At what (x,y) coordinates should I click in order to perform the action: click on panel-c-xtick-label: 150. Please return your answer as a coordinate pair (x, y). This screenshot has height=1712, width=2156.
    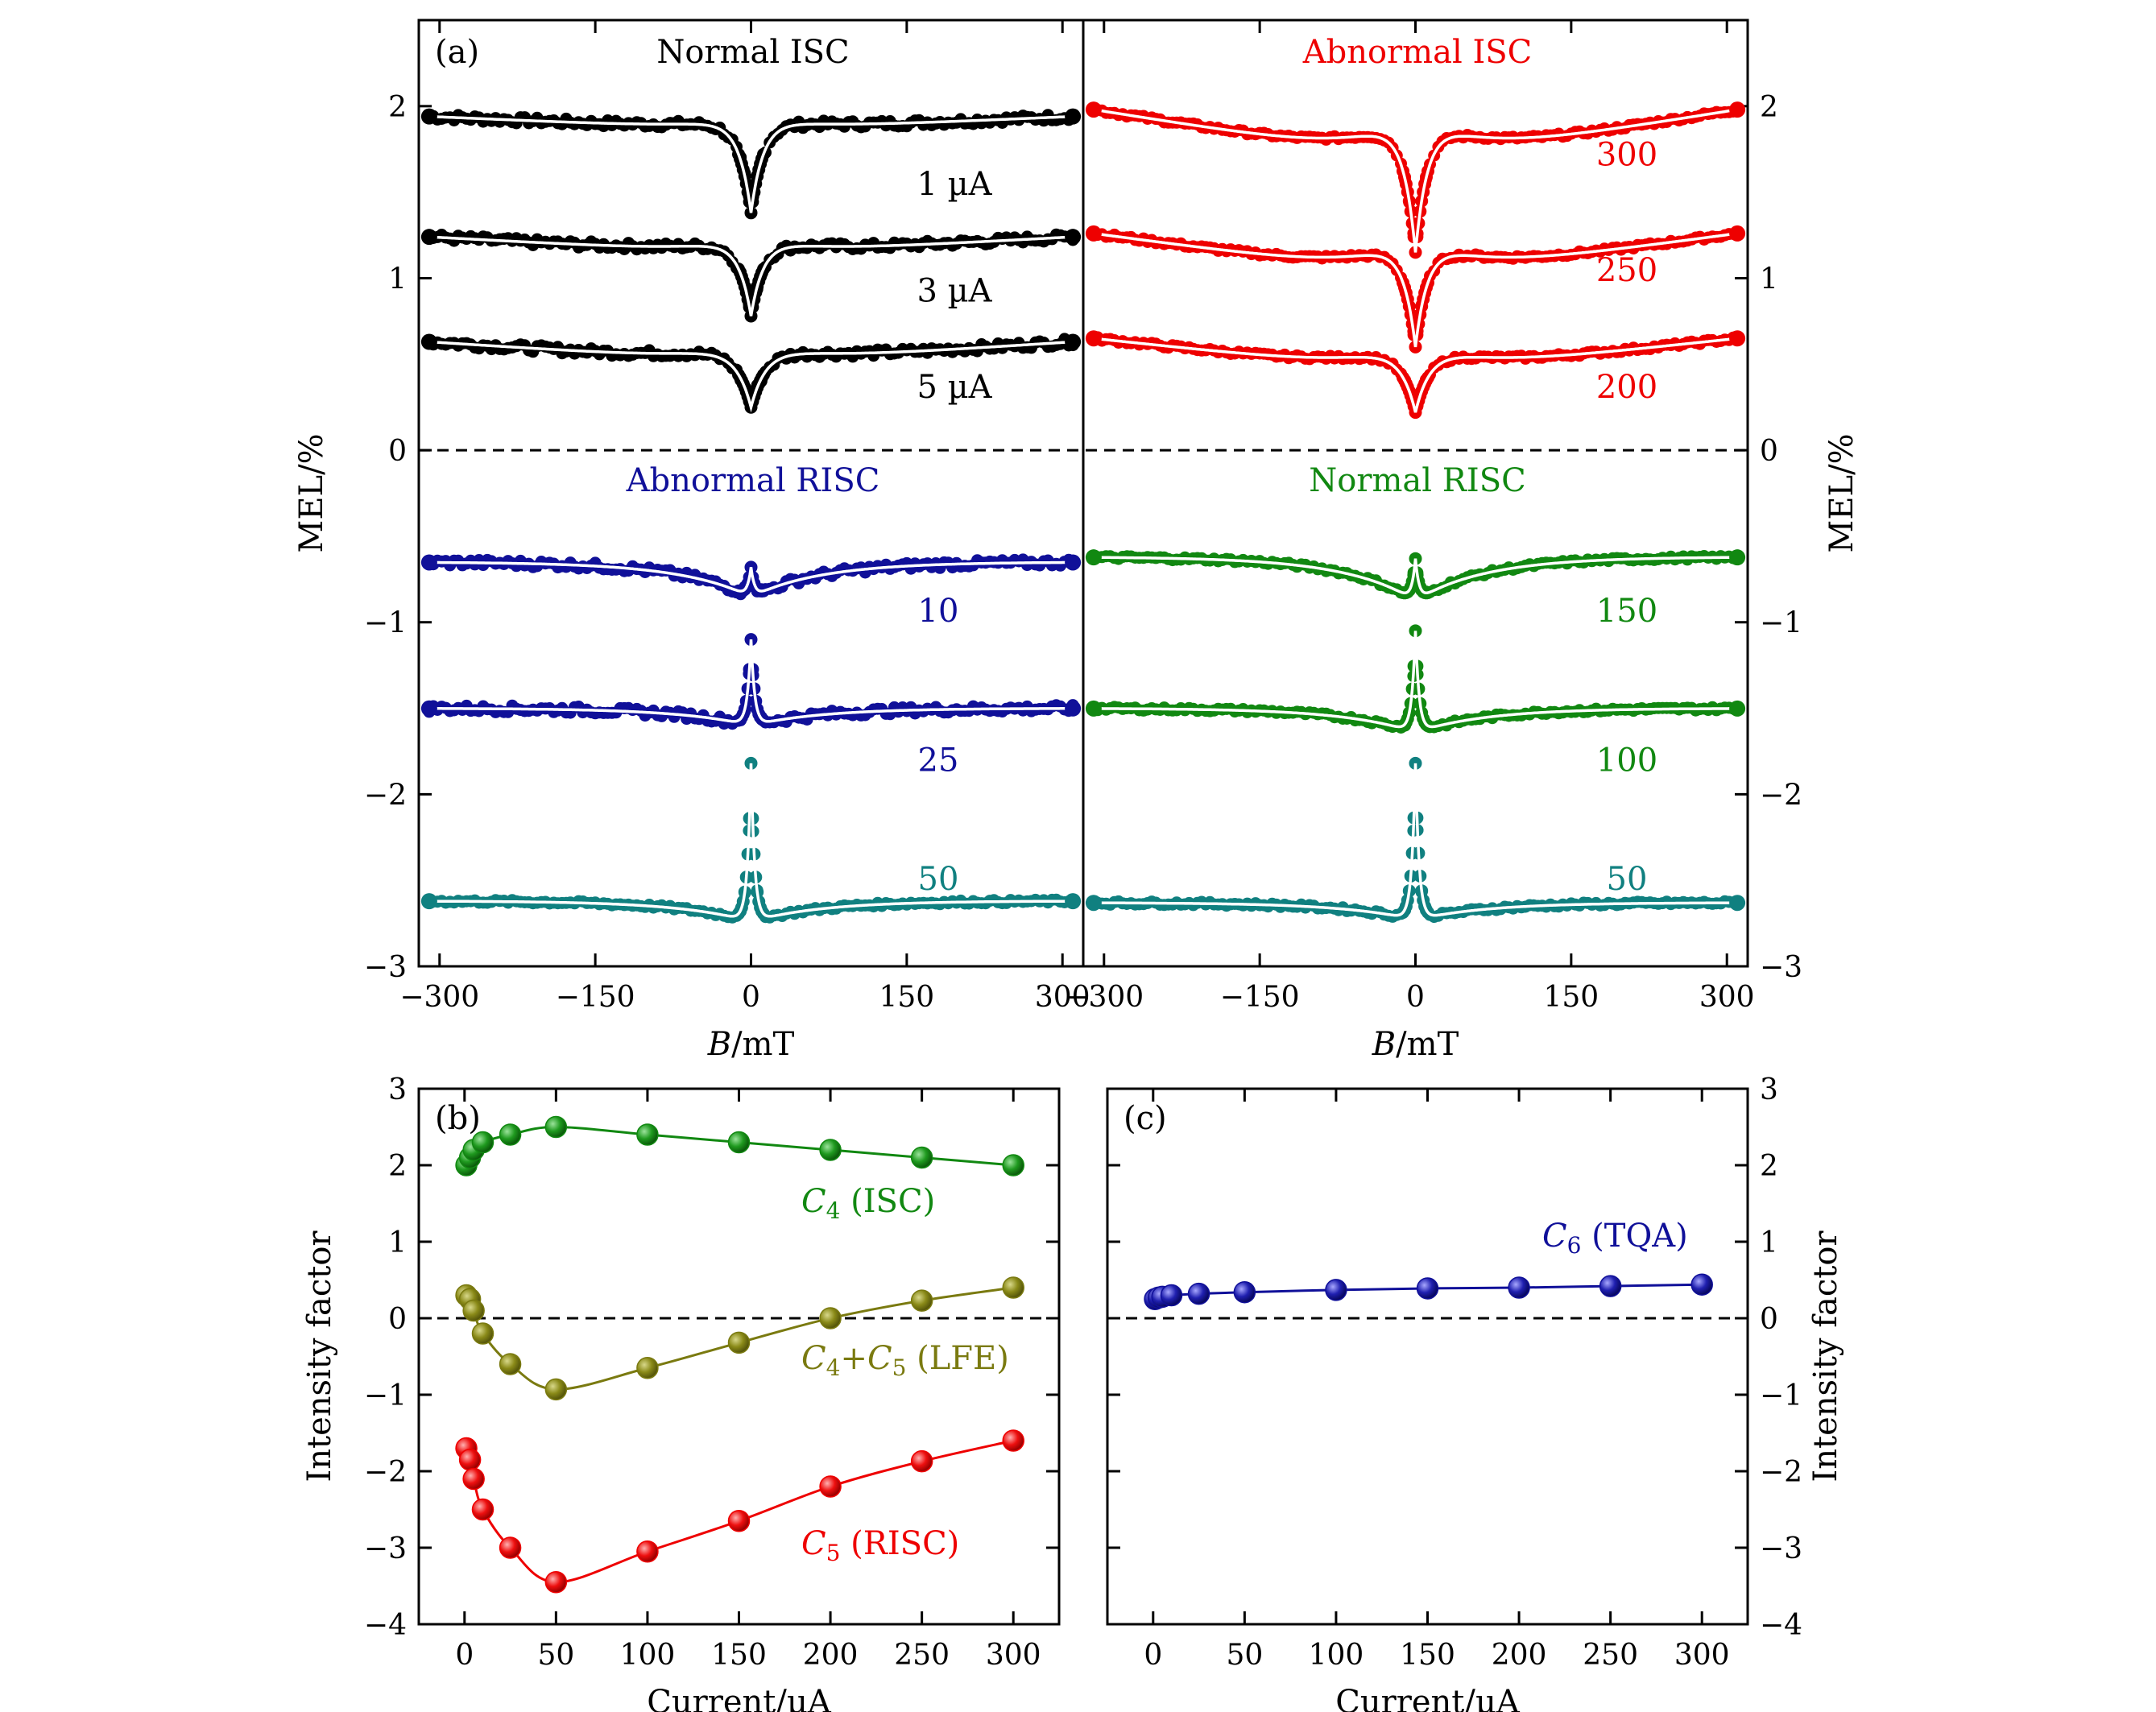
    Looking at the image, I should click on (1427, 1656).